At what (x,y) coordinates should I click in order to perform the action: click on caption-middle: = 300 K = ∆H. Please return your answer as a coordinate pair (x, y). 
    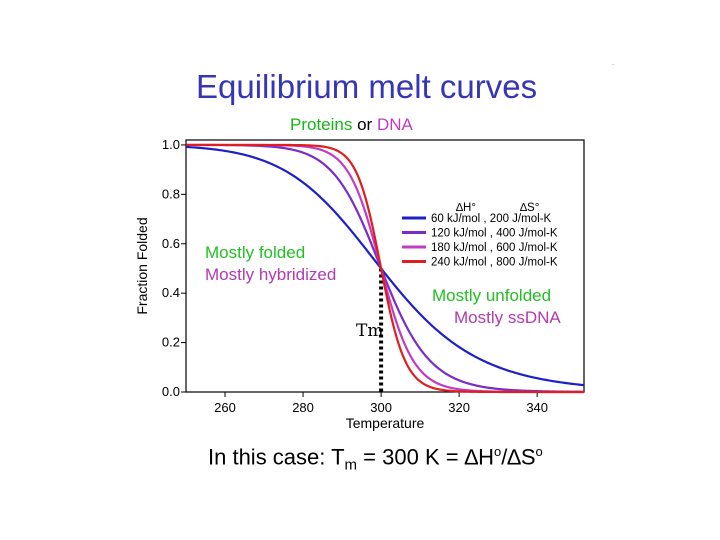
    Looking at the image, I should click on (426, 457).